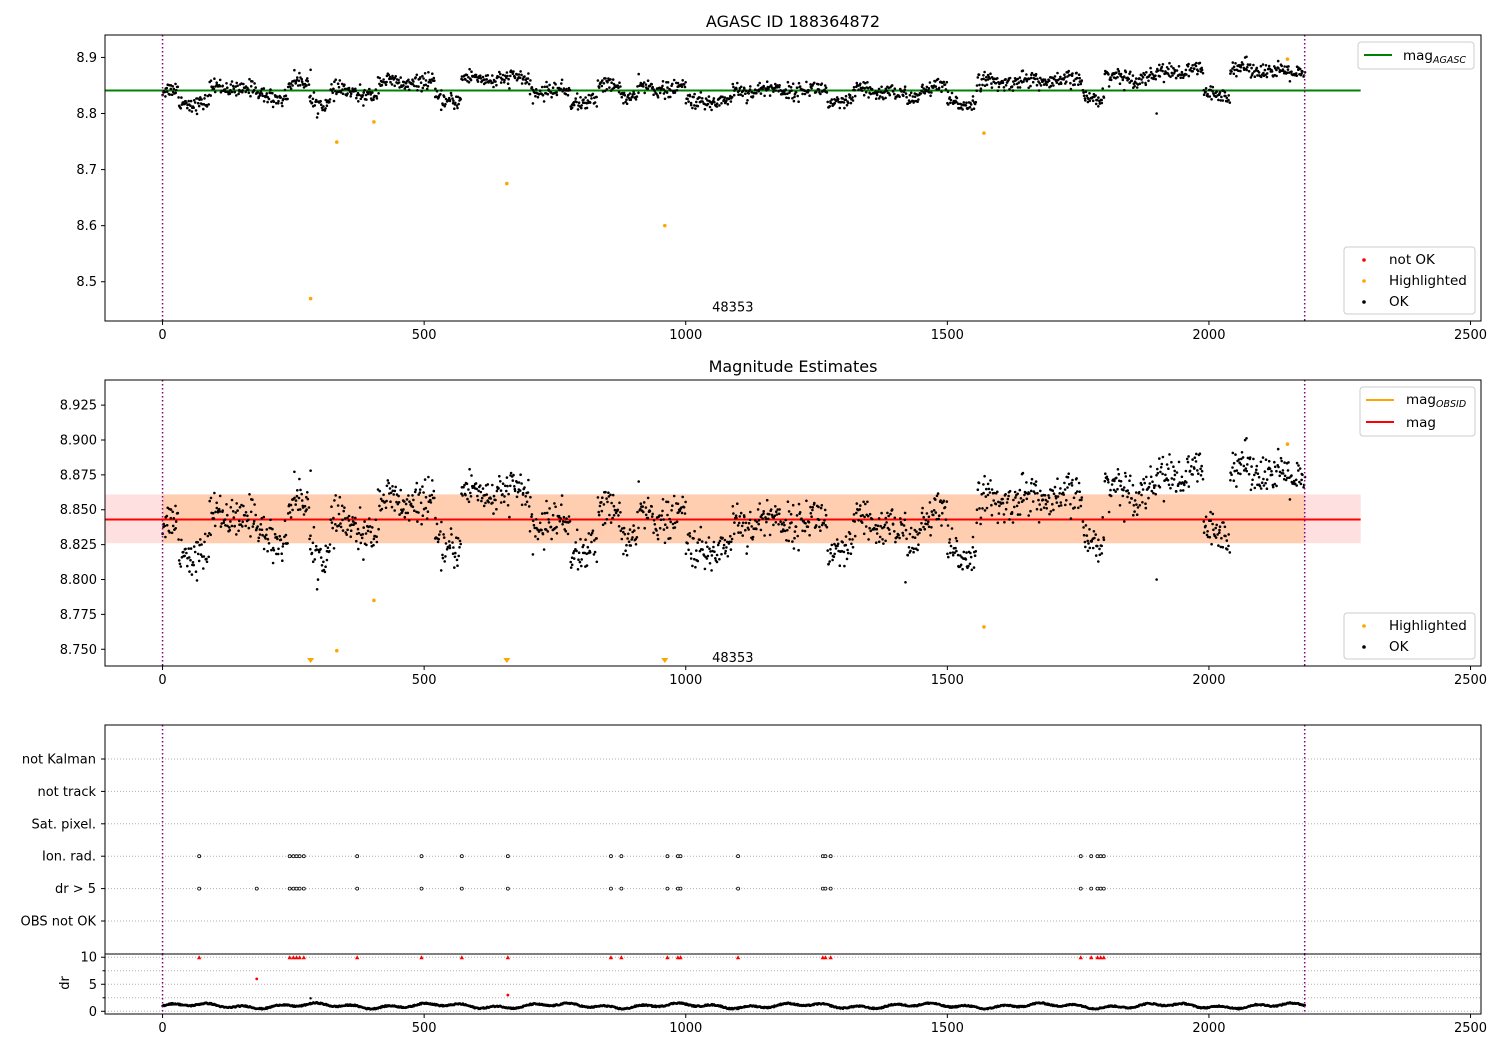 The width and height of the screenshot is (1500, 1050). I want to click on y-tick-label: 8.875, so click(78, 475).